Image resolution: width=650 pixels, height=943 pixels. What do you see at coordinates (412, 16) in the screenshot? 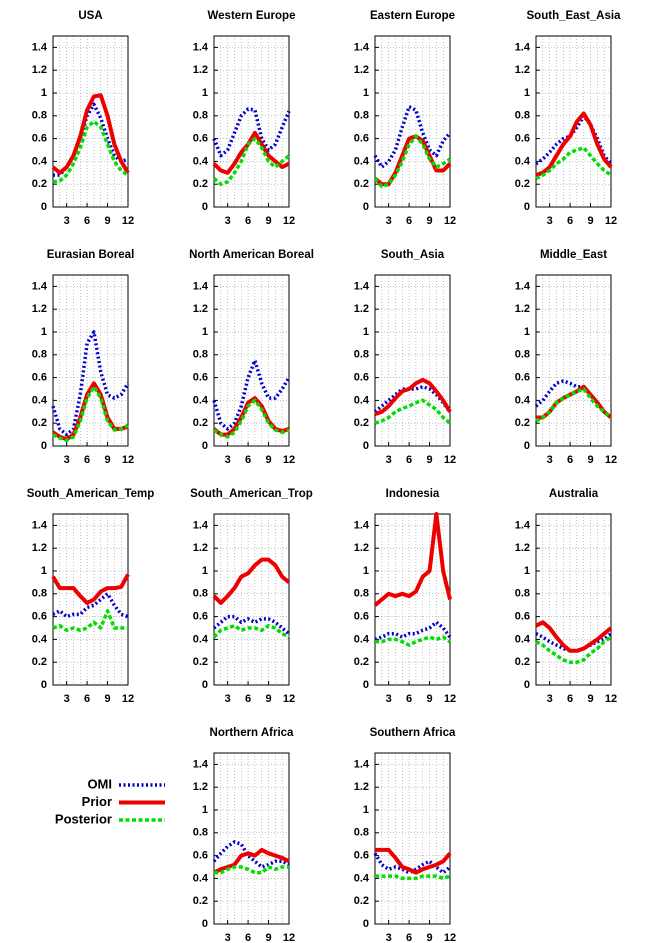
I see `panel-title: Eastern Europe` at bounding box center [412, 16].